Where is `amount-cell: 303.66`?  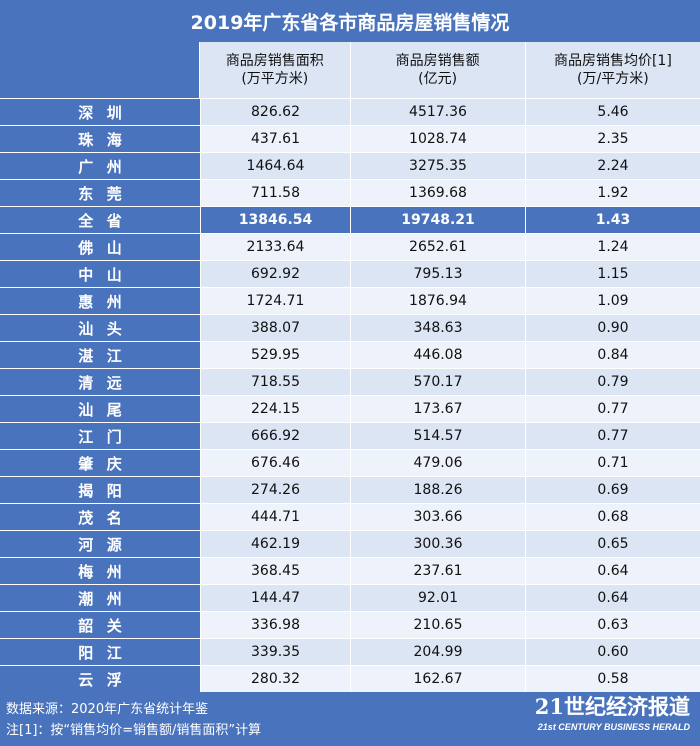
amount-cell: 303.66 is located at coordinates (437, 517).